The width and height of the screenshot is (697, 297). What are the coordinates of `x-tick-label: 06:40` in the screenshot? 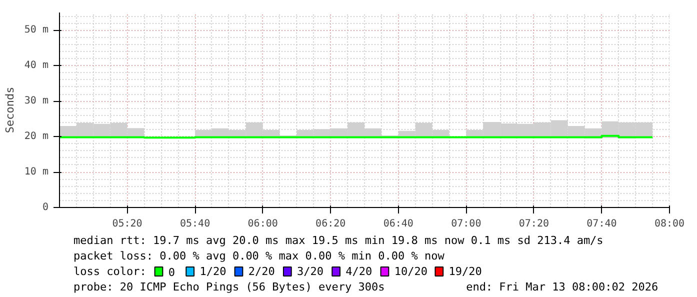 It's located at (398, 224).